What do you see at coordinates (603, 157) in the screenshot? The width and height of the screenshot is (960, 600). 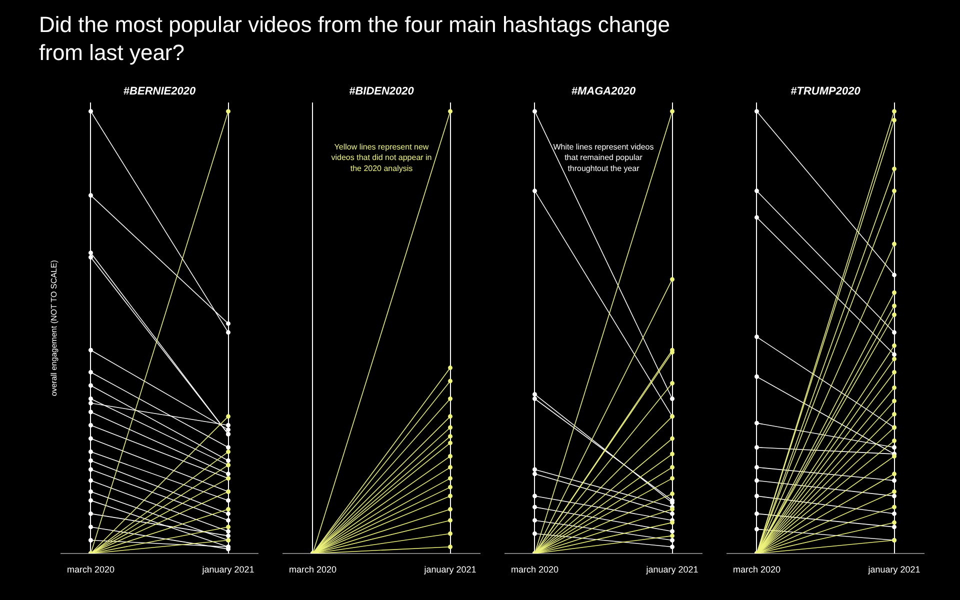 I see `annotation: White lines represent videos that remained popular throughtout the year` at bounding box center [603, 157].